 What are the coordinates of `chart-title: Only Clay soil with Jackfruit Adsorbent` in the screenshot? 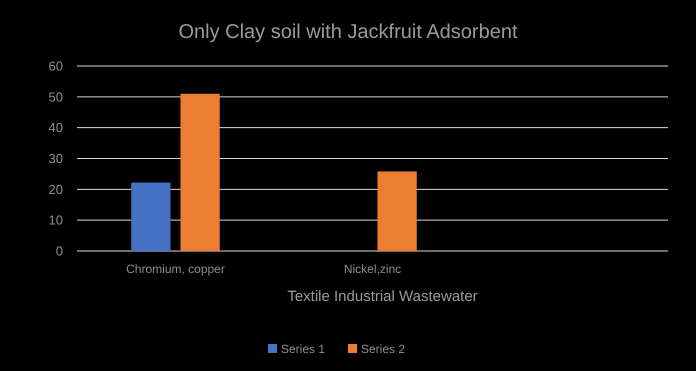 It's located at (348, 32).